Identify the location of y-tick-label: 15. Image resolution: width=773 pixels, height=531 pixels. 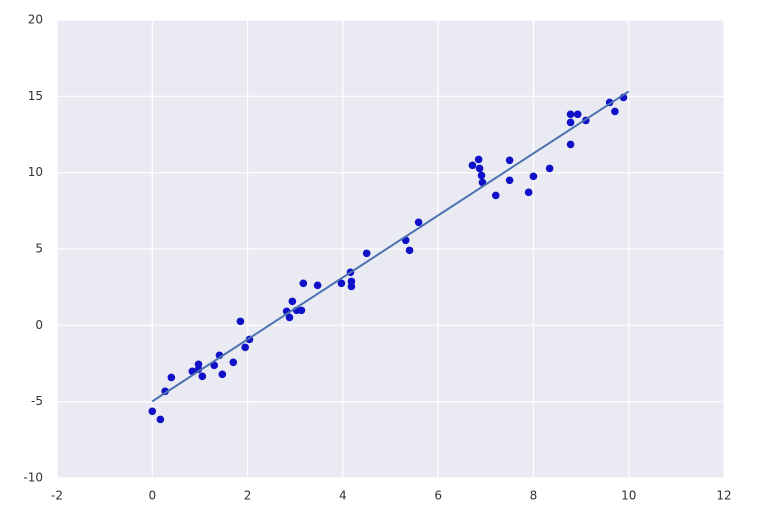
(35, 96).